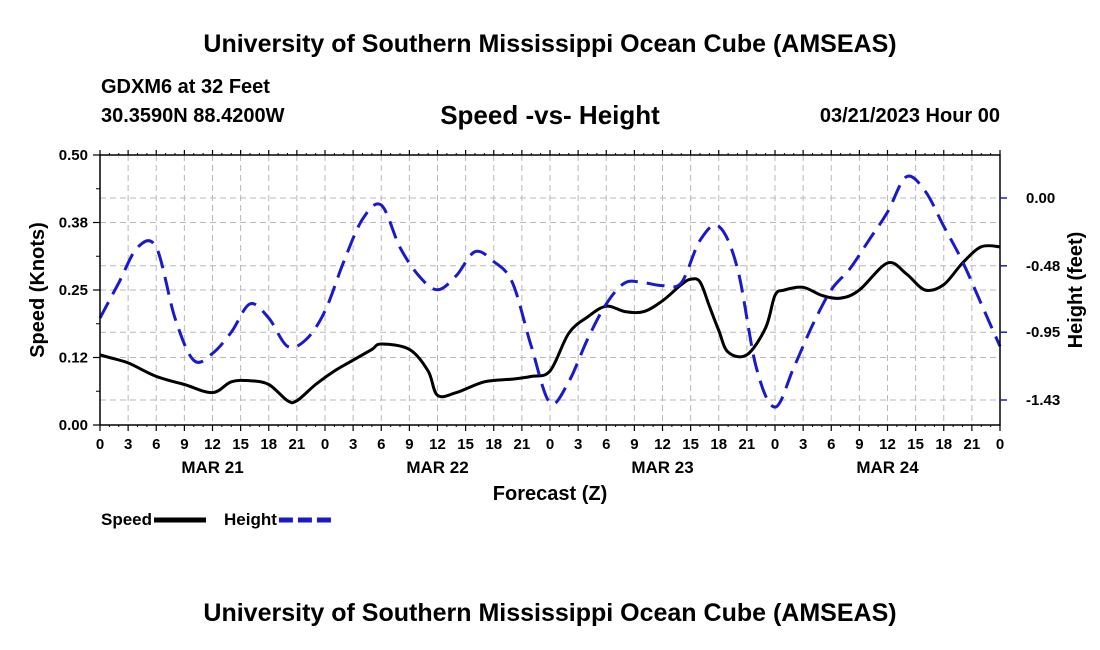 The image size is (1100, 650). I want to click on chart-subtitle: Speed -vs- Height, so click(550, 115).